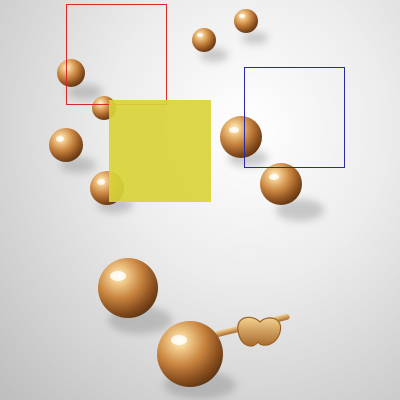  Describe the element at coordinates (160, 151) in the screenshot. I see `yellow-patch` at that location.